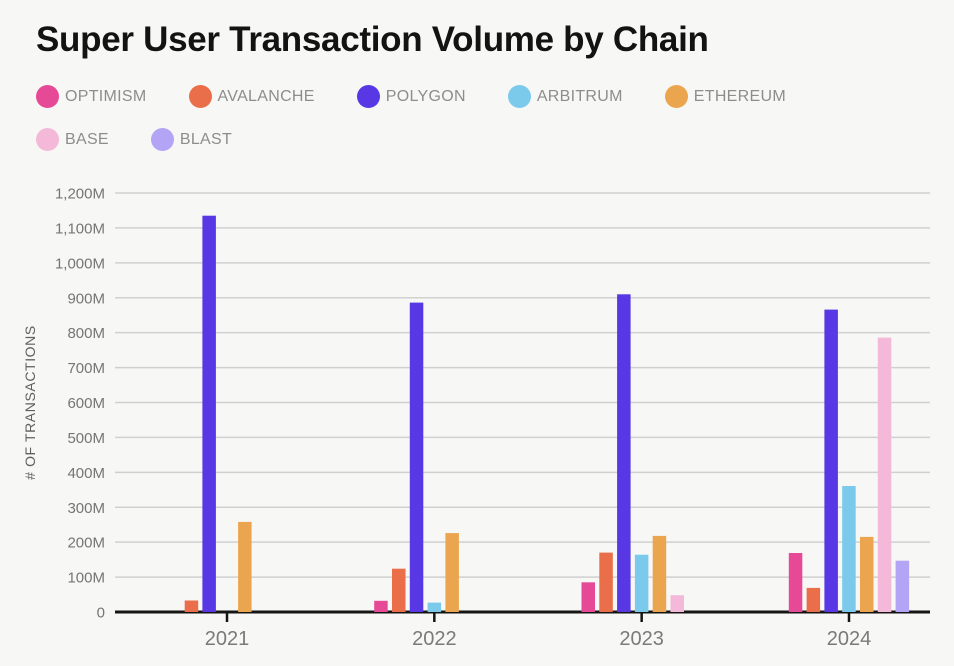  Describe the element at coordinates (191, 606) in the screenshot. I see `bar-avalanche-2021` at that location.